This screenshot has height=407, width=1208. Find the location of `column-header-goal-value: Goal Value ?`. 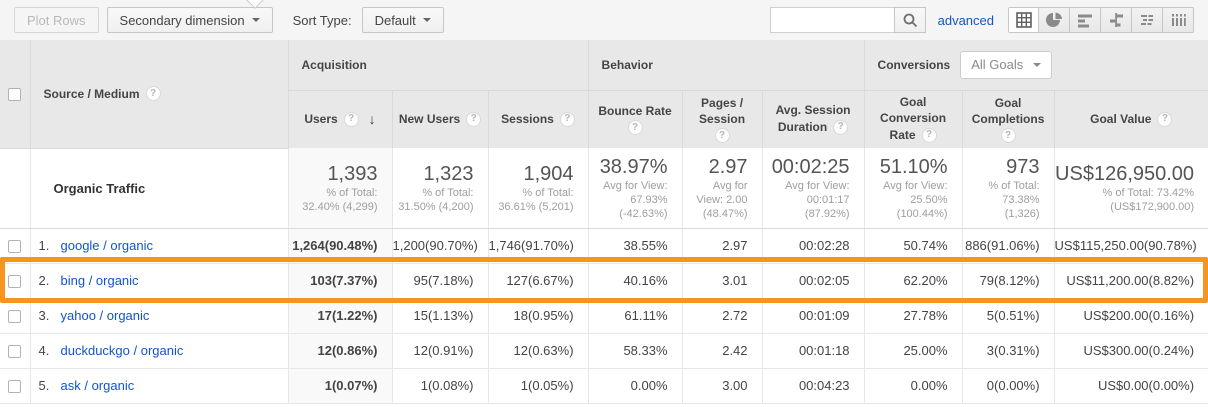

column-header-goal-value: Goal Value ? is located at coordinates (1130, 119).